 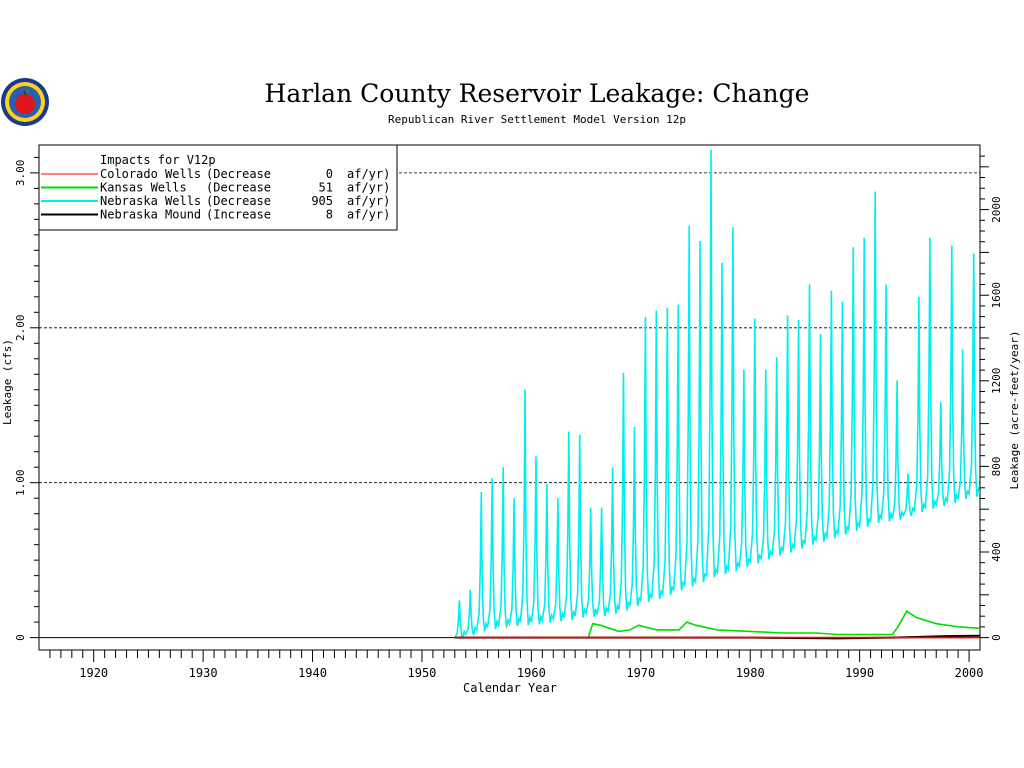 I want to click on y2-tick-label: 1600, so click(x=996, y=295).